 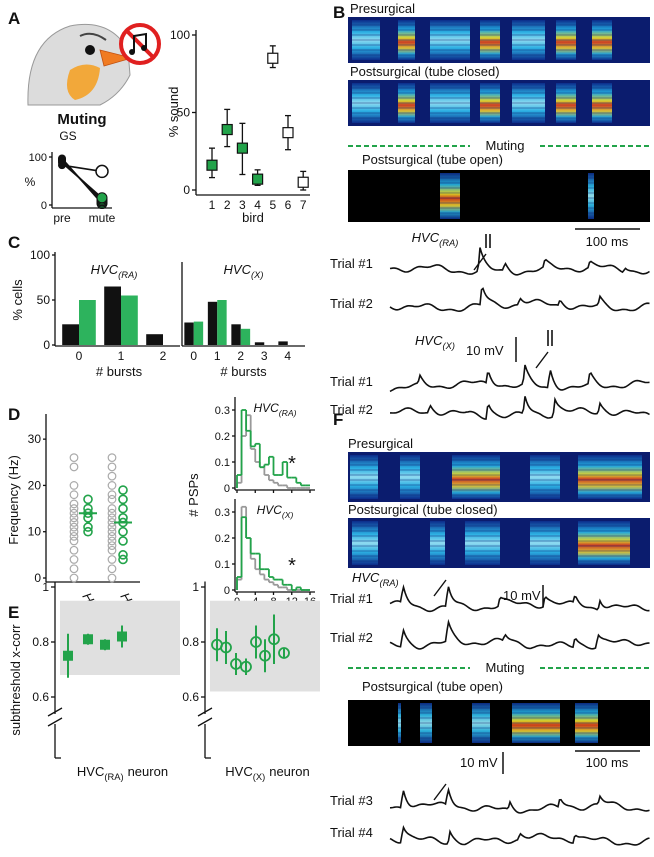 What do you see at coordinates (40, 697) in the screenshot?
I see `y-tick-label: 0.6` at bounding box center [40, 697].